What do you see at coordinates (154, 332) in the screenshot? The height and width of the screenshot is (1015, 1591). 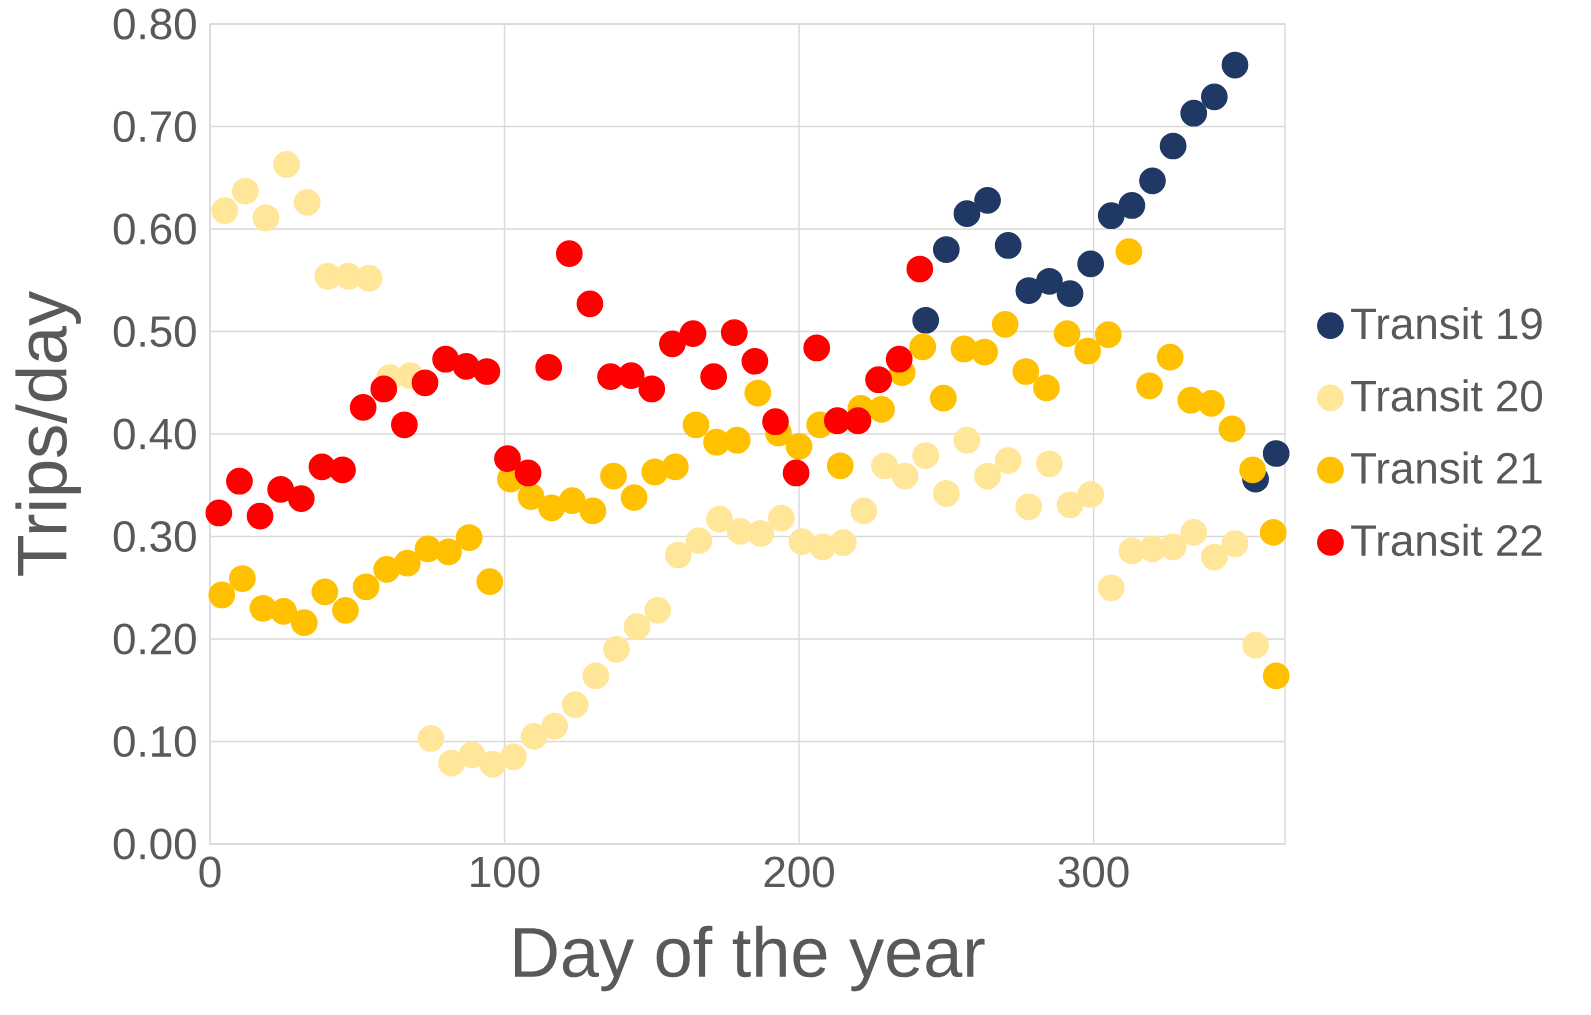 I see `y-tick-label: 0.50` at bounding box center [154, 332].